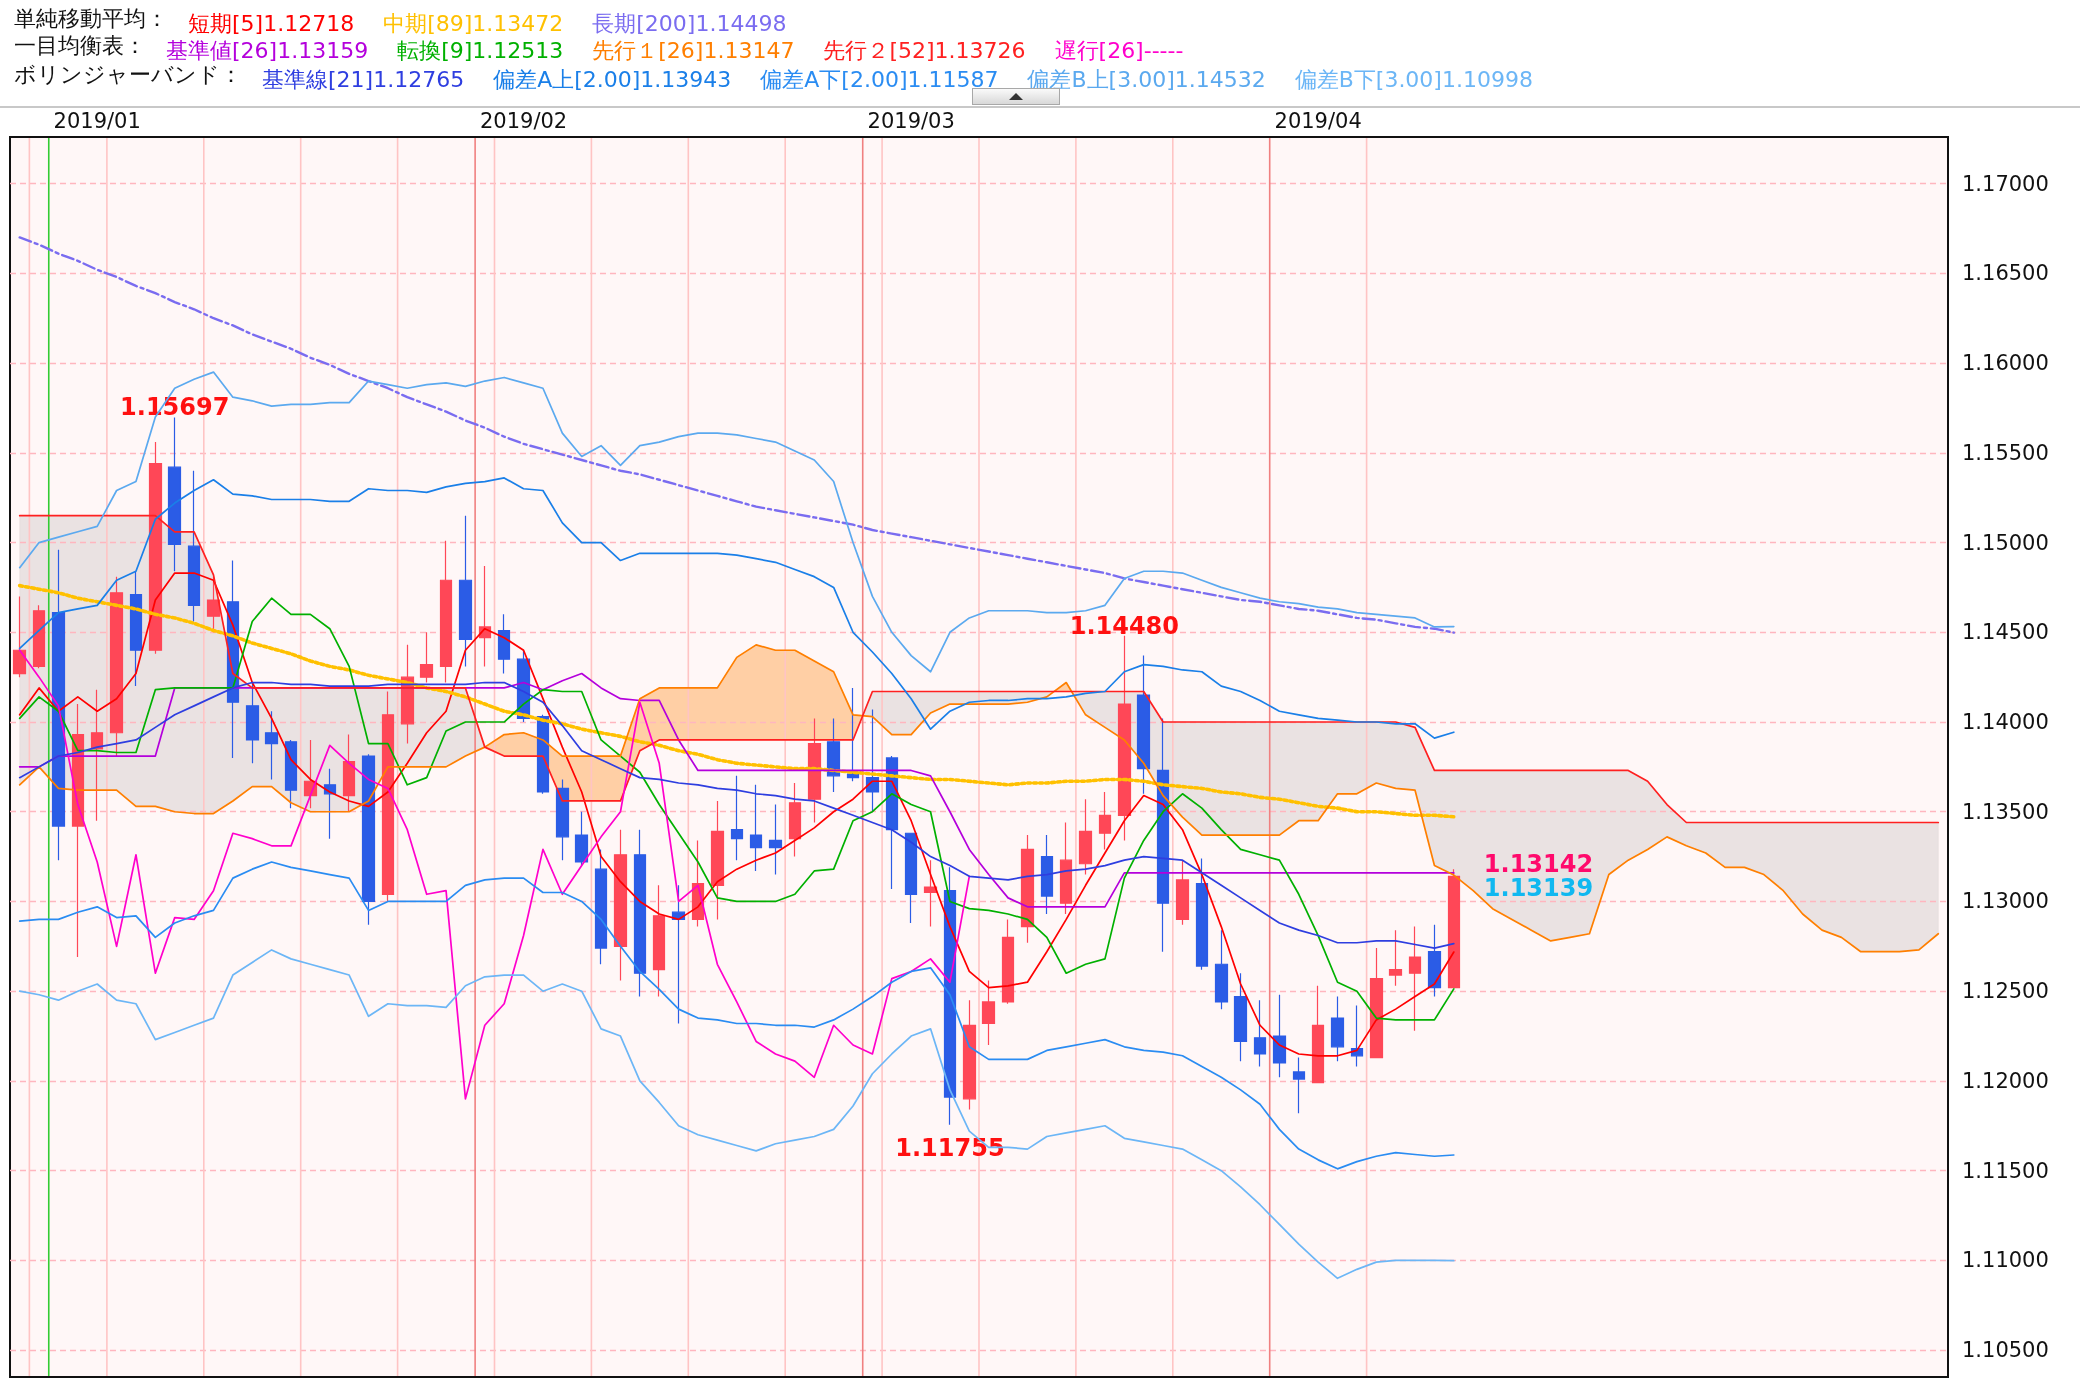 This screenshot has width=2080, height=1388. What do you see at coordinates (2005, 1350) in the screenshot?
I see `y-tick-label: 1.10500` at bounding box center [2005, 1350].